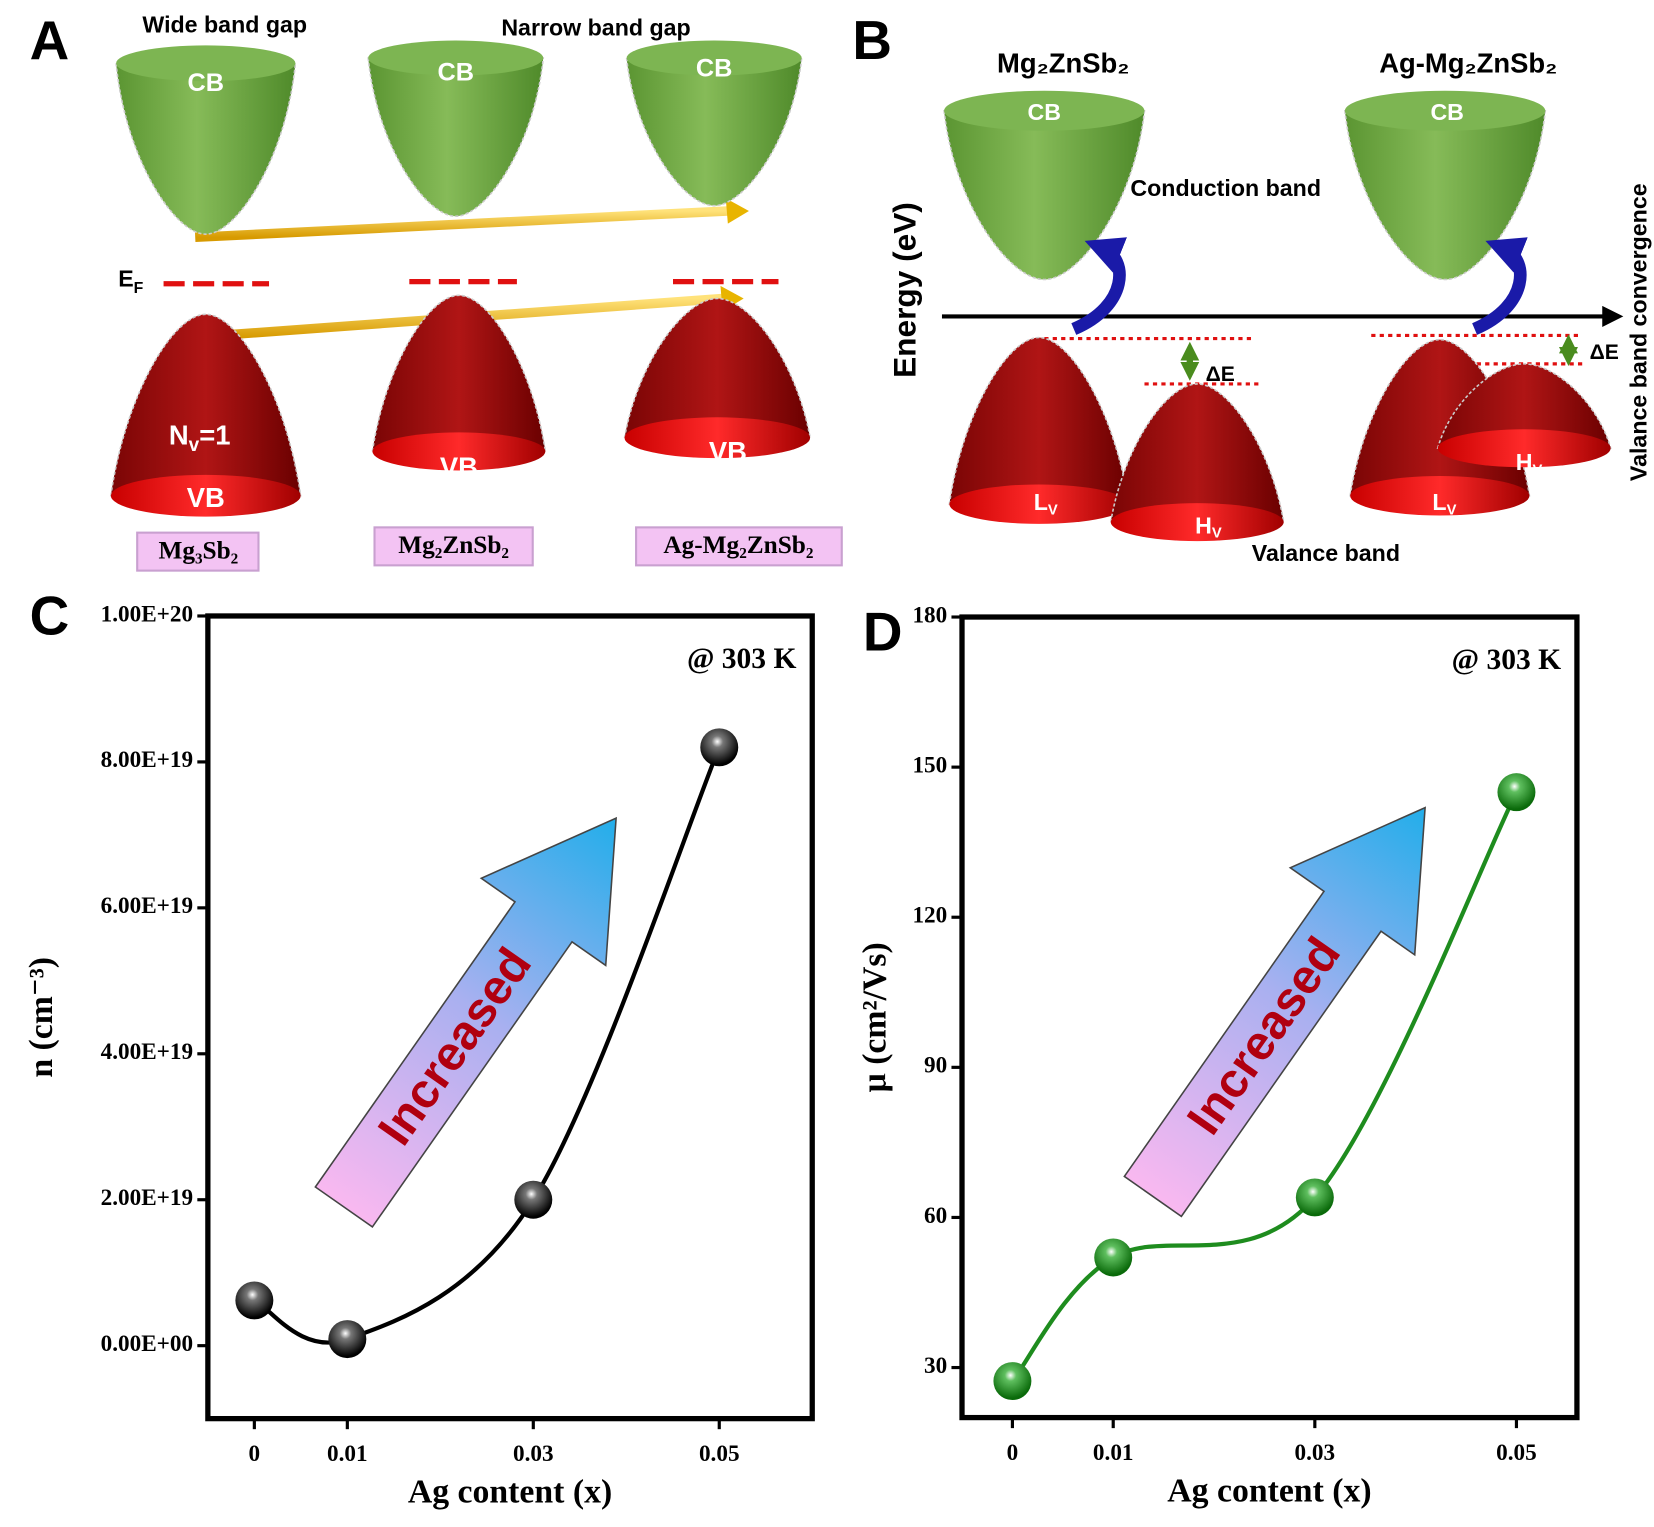 The height and width of the screenshot is (1527, 1654). I want to click on data-line, so click(487, 1045).